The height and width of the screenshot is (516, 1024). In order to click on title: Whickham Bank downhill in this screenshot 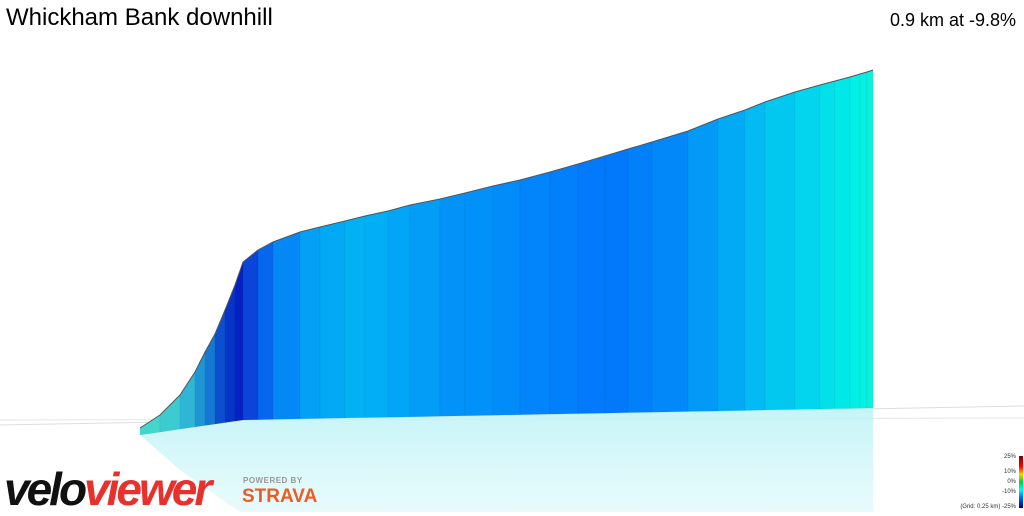, I will do `click(139, 17)`.